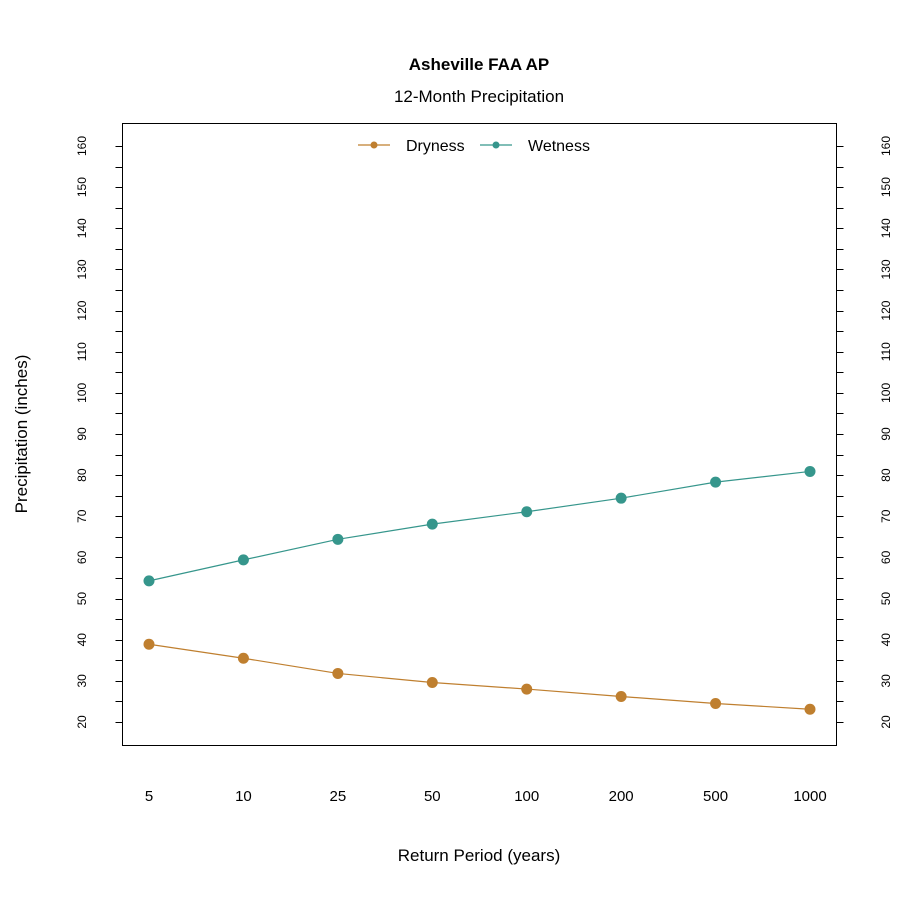 The height and width of the screenshot is (900, 900). Describe the element at coordinates (432, 796) in the screenshot. I see `x-tick-label: 50` at that location.